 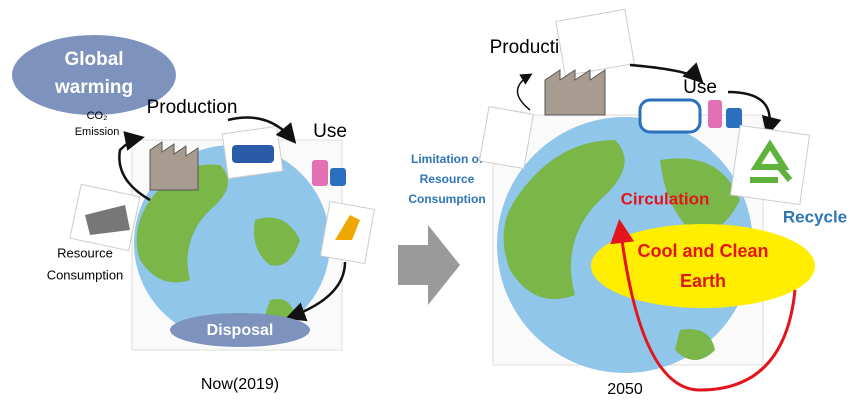 I want to click on disposal-ellipse, so click(x=240, y=330).